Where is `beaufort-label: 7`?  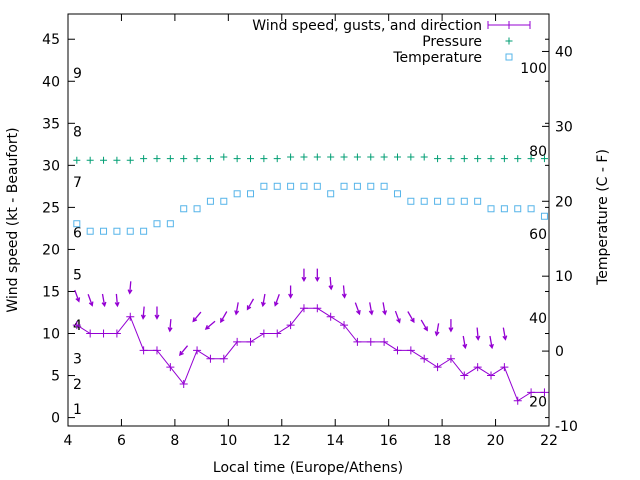
beaufort-label: 7 is located at coordinates (77, 183).